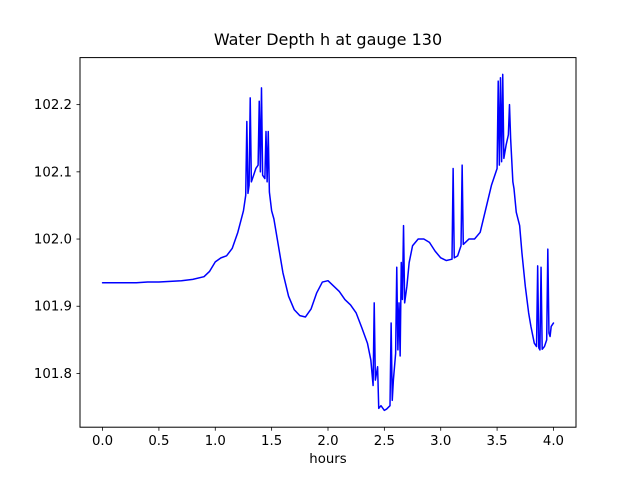  What do you see at coordinates (53, 172) in the screenshot?
I see `y-tick-label: 102.1` at bounding box center [53, 172].